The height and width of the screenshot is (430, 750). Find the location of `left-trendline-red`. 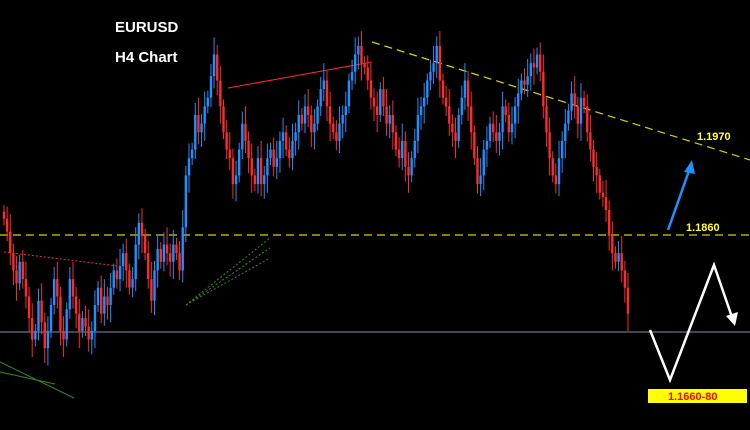

left-trendline-red is located at coordinates (61, 259).